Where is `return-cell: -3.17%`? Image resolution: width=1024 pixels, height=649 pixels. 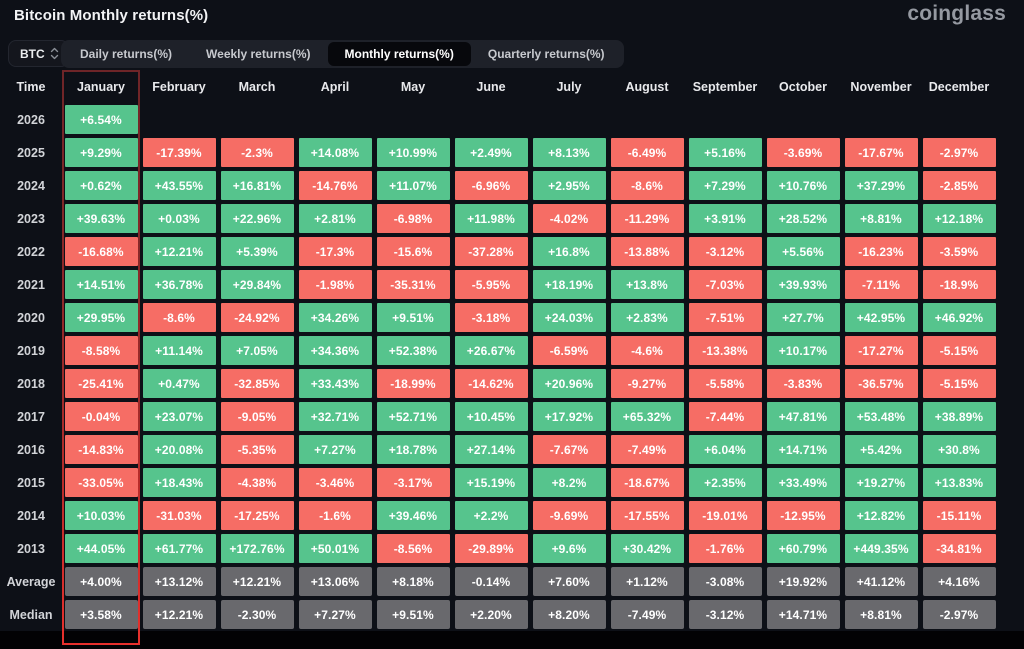
return-cell: -3.17% is located at coordinates (413, 482).